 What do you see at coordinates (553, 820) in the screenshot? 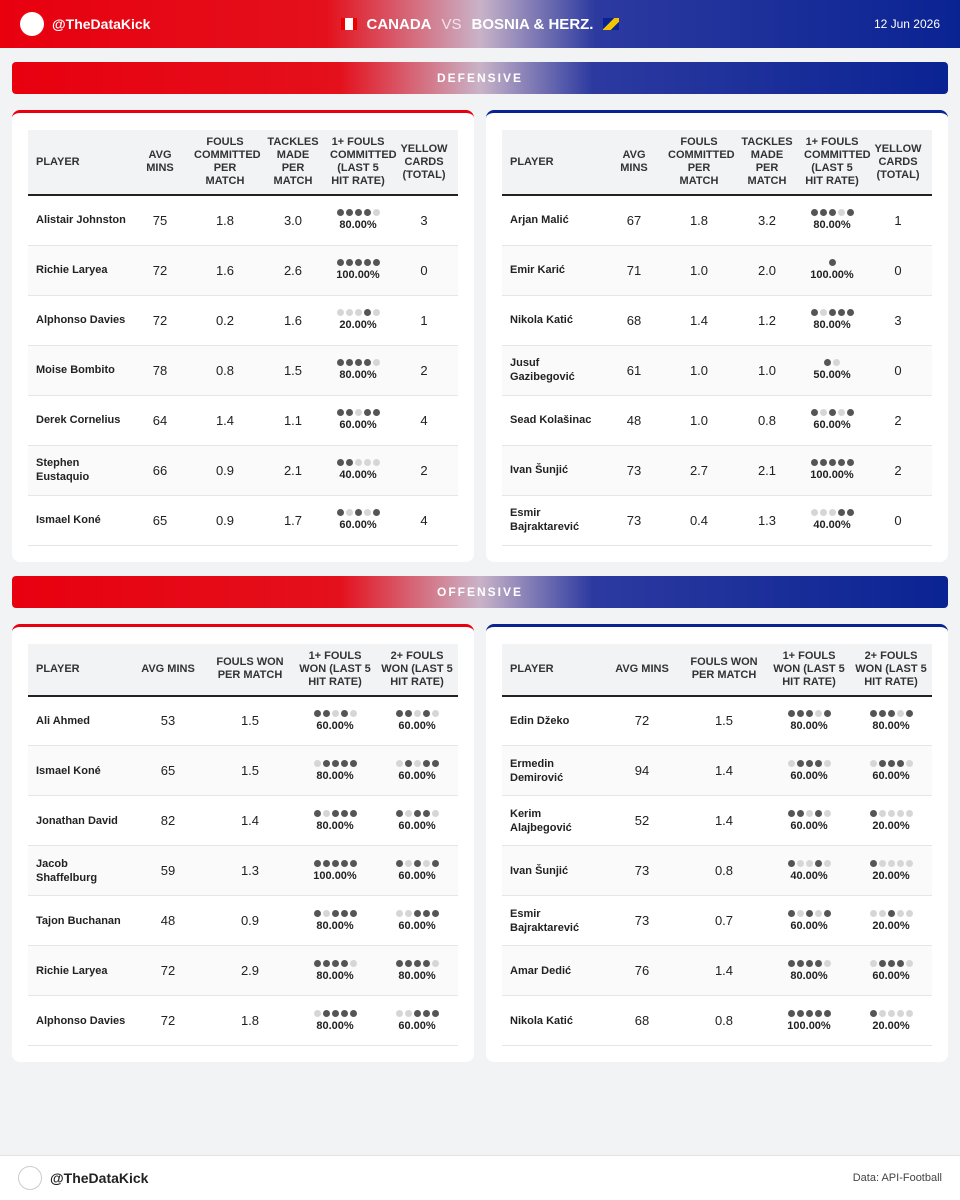
I see `player-name: Kerim Alajbegović` at bounding box center [553, 820].